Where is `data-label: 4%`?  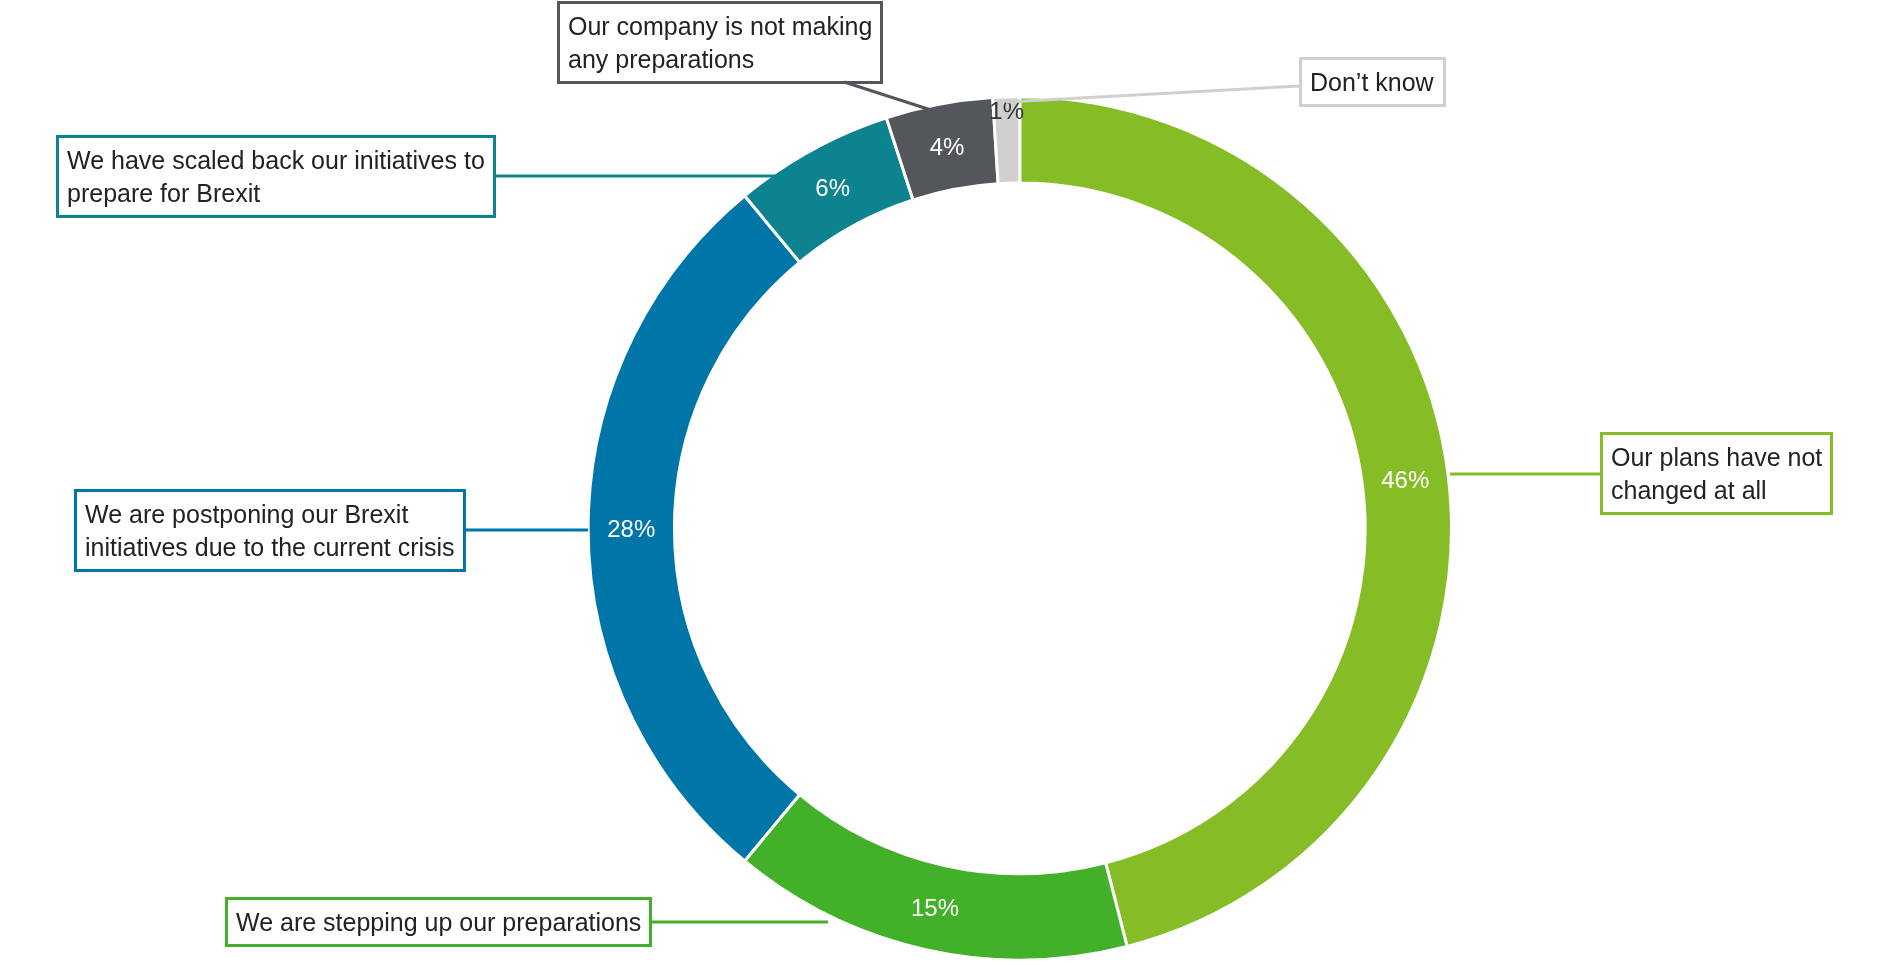 data-label: 4% is located at coordinates (947, 147).